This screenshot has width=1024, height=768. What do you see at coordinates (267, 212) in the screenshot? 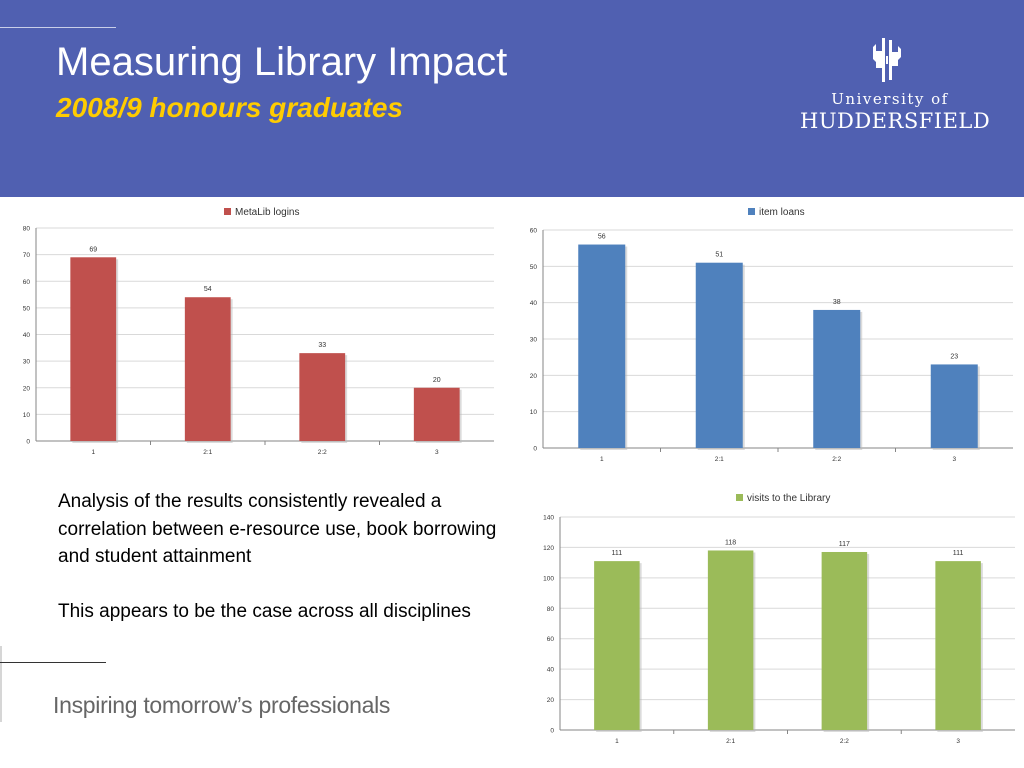
I see `legend-label: MetaLib logins` at bounding box center [267, 212].